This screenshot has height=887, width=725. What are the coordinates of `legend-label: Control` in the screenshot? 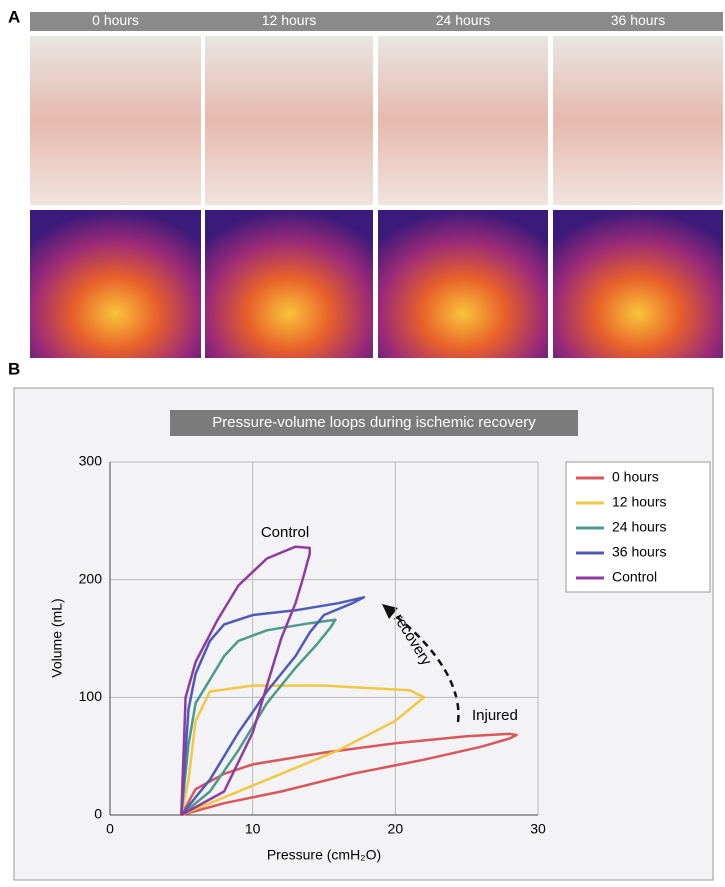 It's located at (634, 577).